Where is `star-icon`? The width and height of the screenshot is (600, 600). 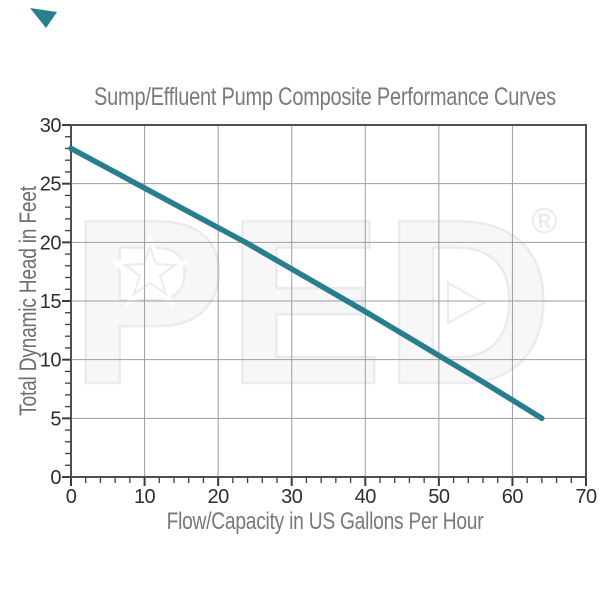 star-icon is located at coordinates (150, 270).